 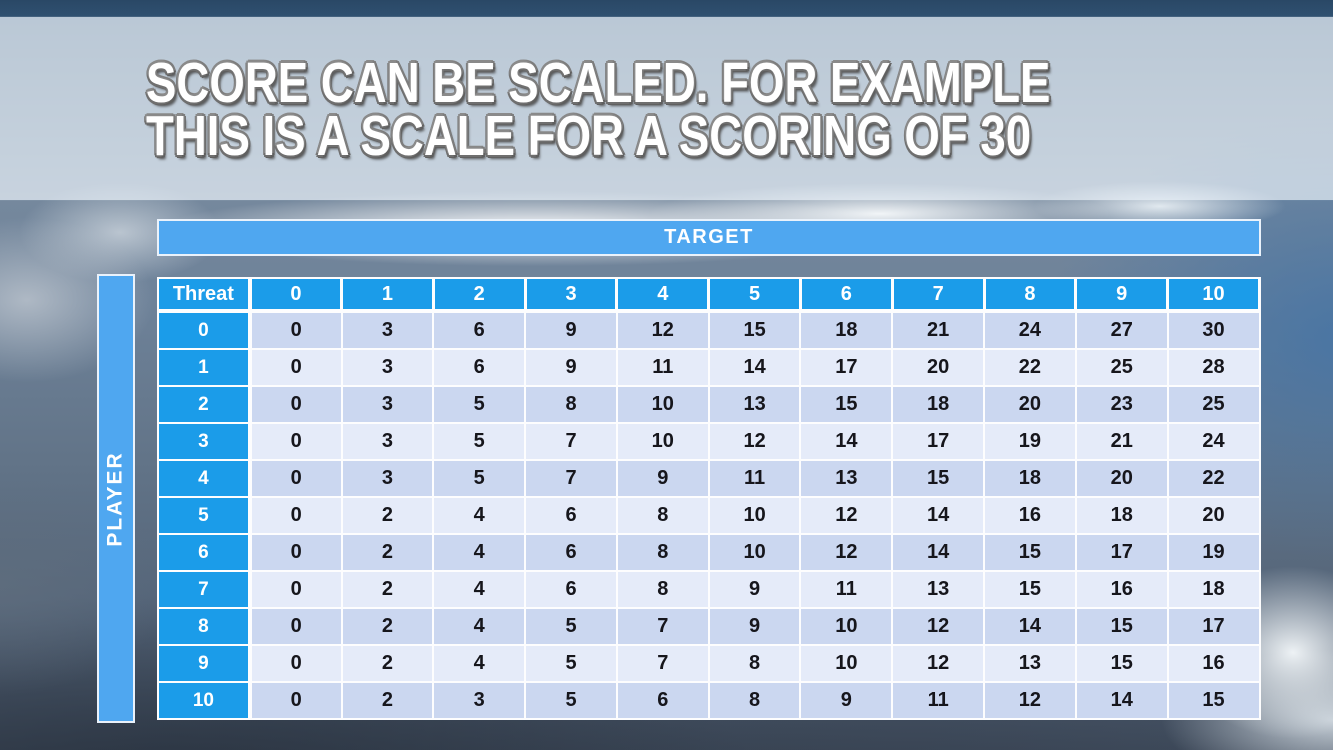 I want to click on target-axis-text: TARGET, so click(x=709, y=237).